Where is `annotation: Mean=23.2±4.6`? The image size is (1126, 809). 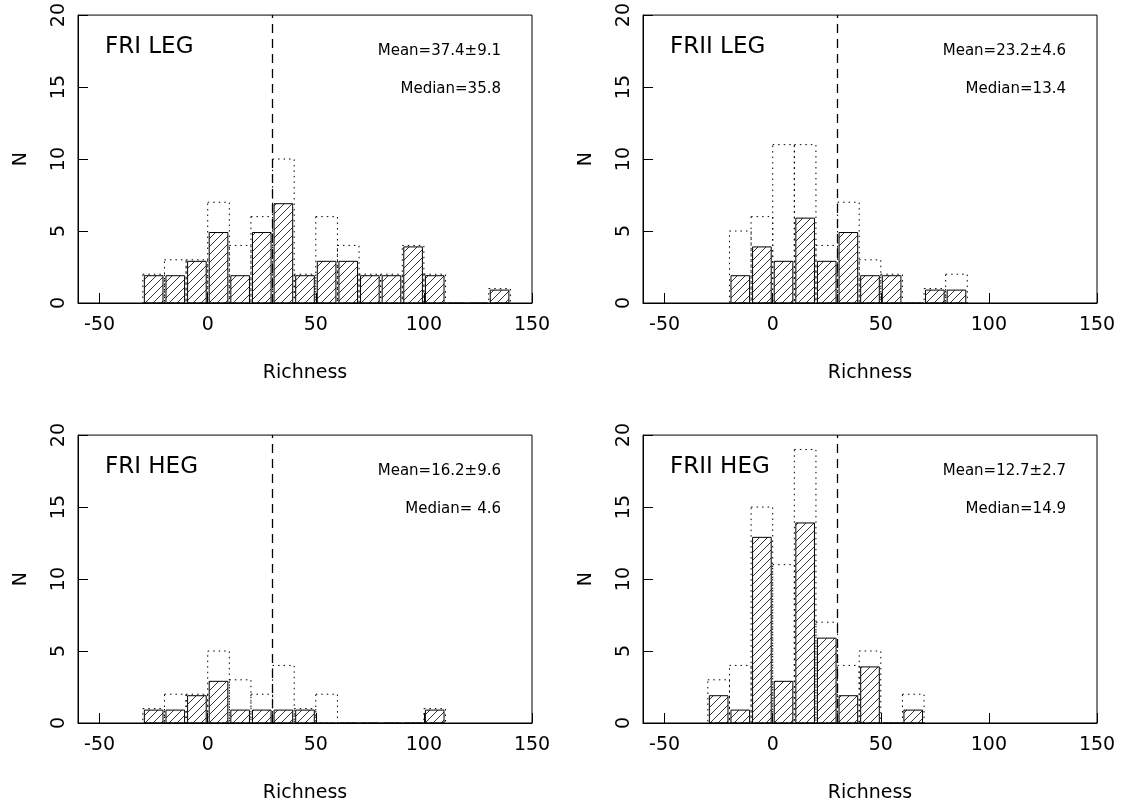 annotation: Mean=23.2±4.6 is located at coordinates (1004, 49).